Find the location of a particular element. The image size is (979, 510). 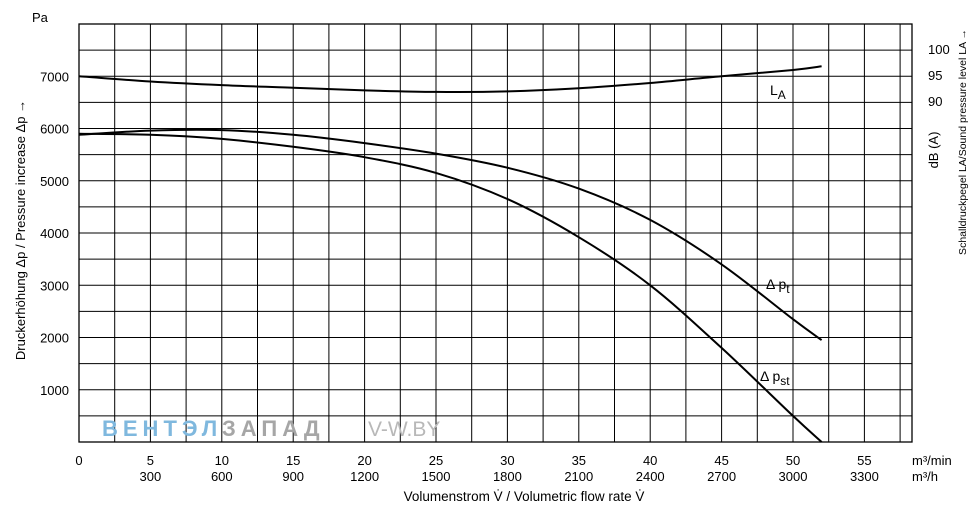

y-unit-label: Pa is located at coordinates (40, 17).